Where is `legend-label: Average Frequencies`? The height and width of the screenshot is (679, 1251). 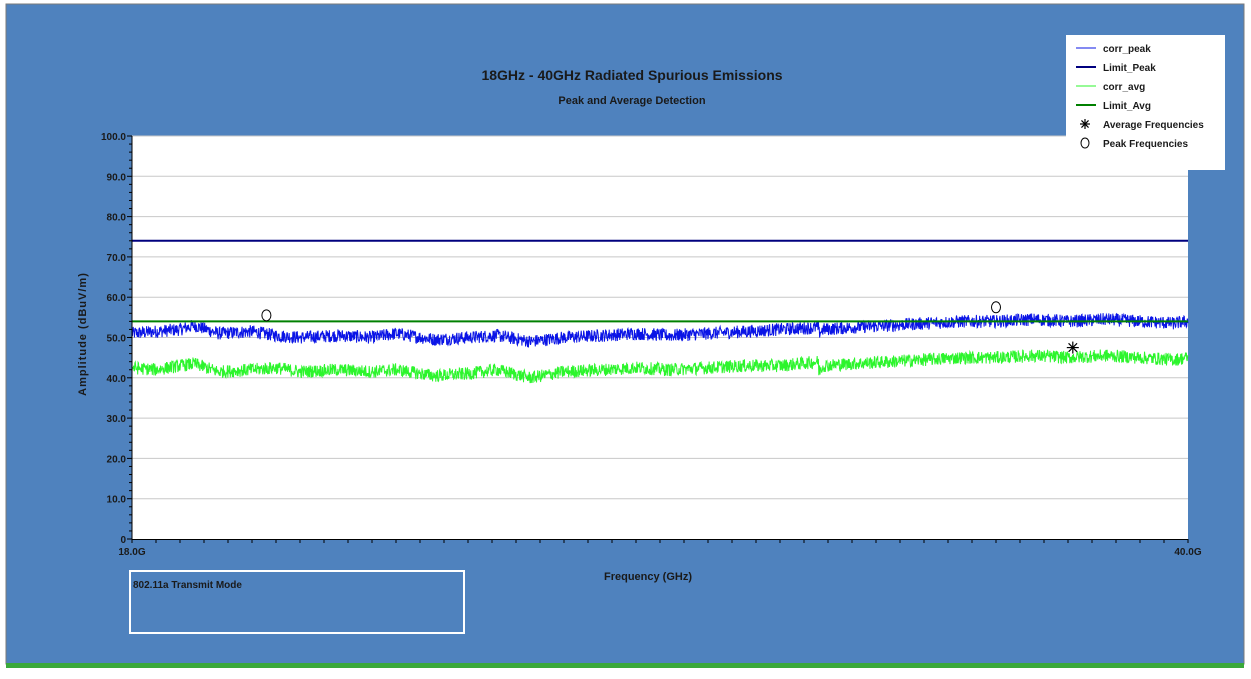 legend-label: Average Frequencies is located at coordinates (1153, 125).